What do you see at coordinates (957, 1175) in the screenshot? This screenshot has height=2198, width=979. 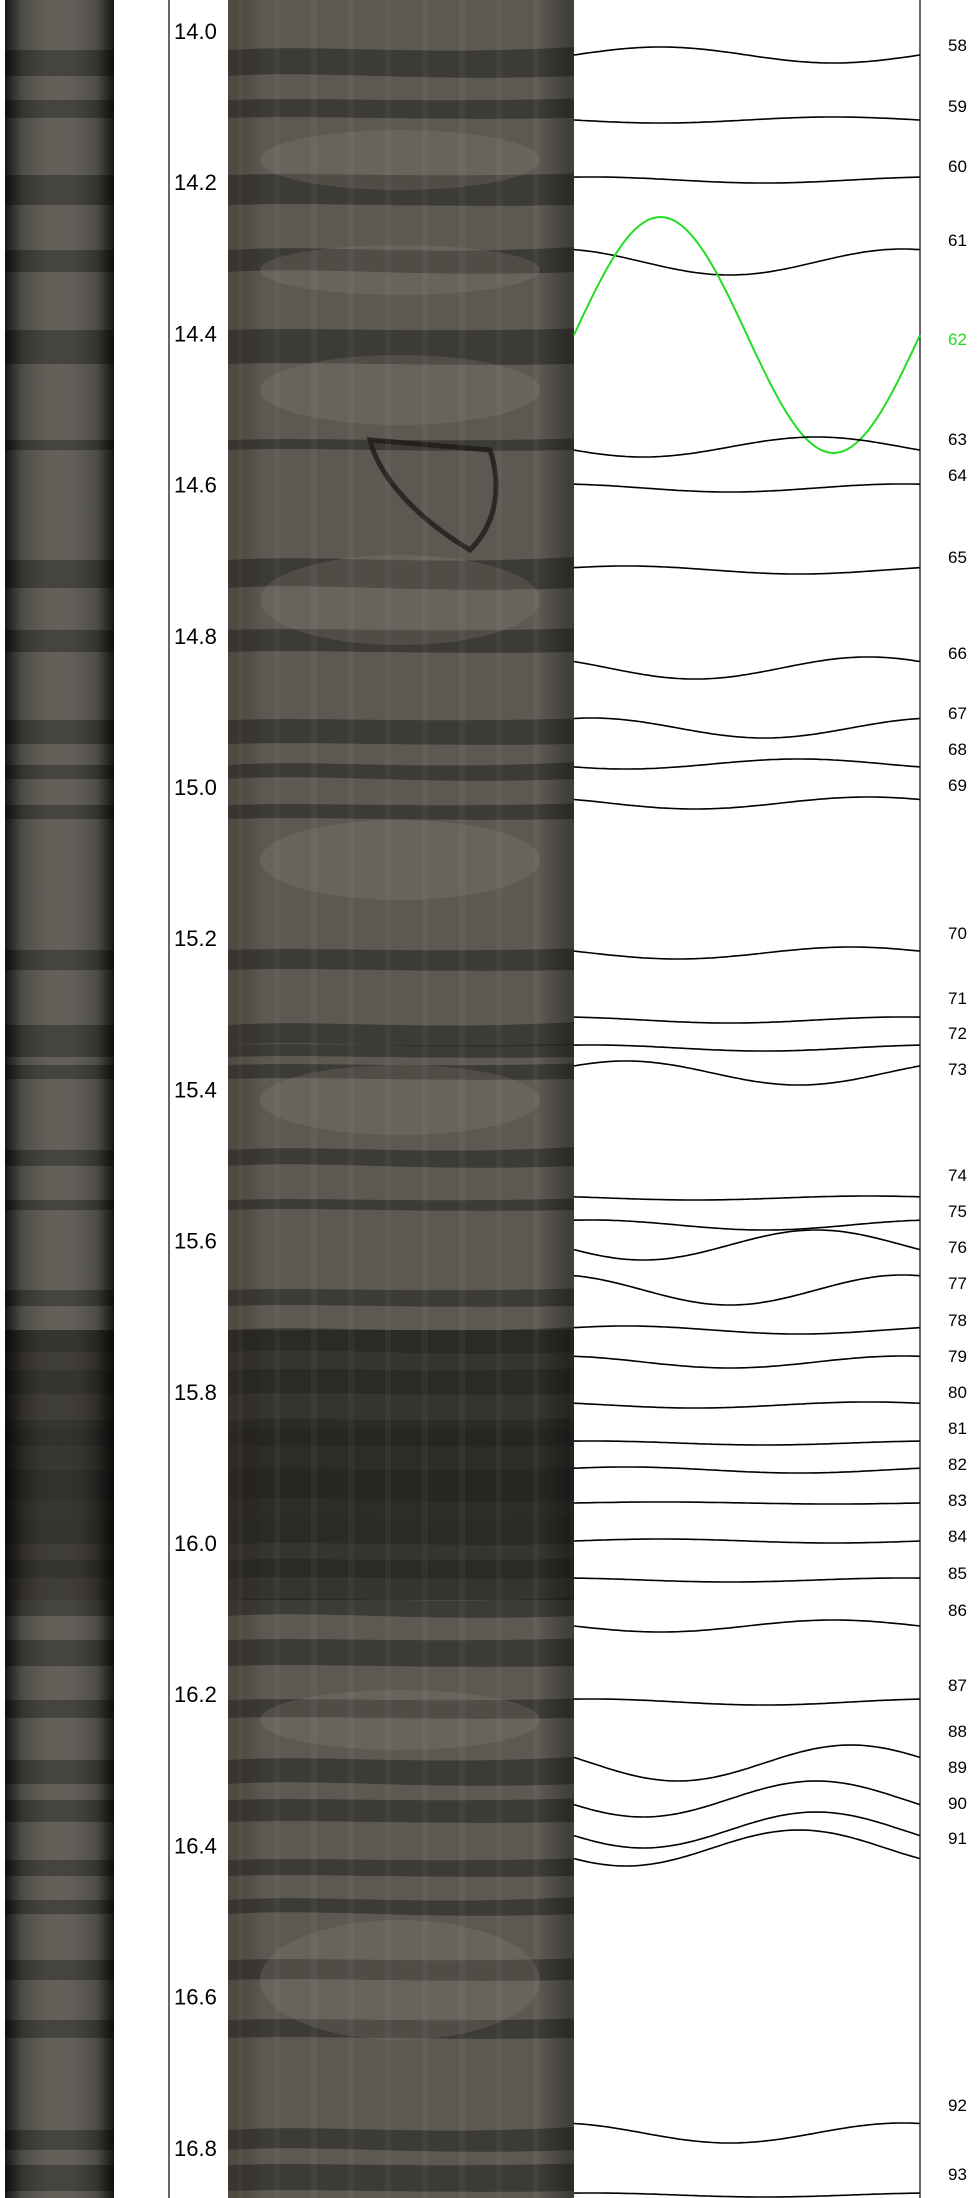 I see `trace-label: 74` at bounding box center [957, 1175].